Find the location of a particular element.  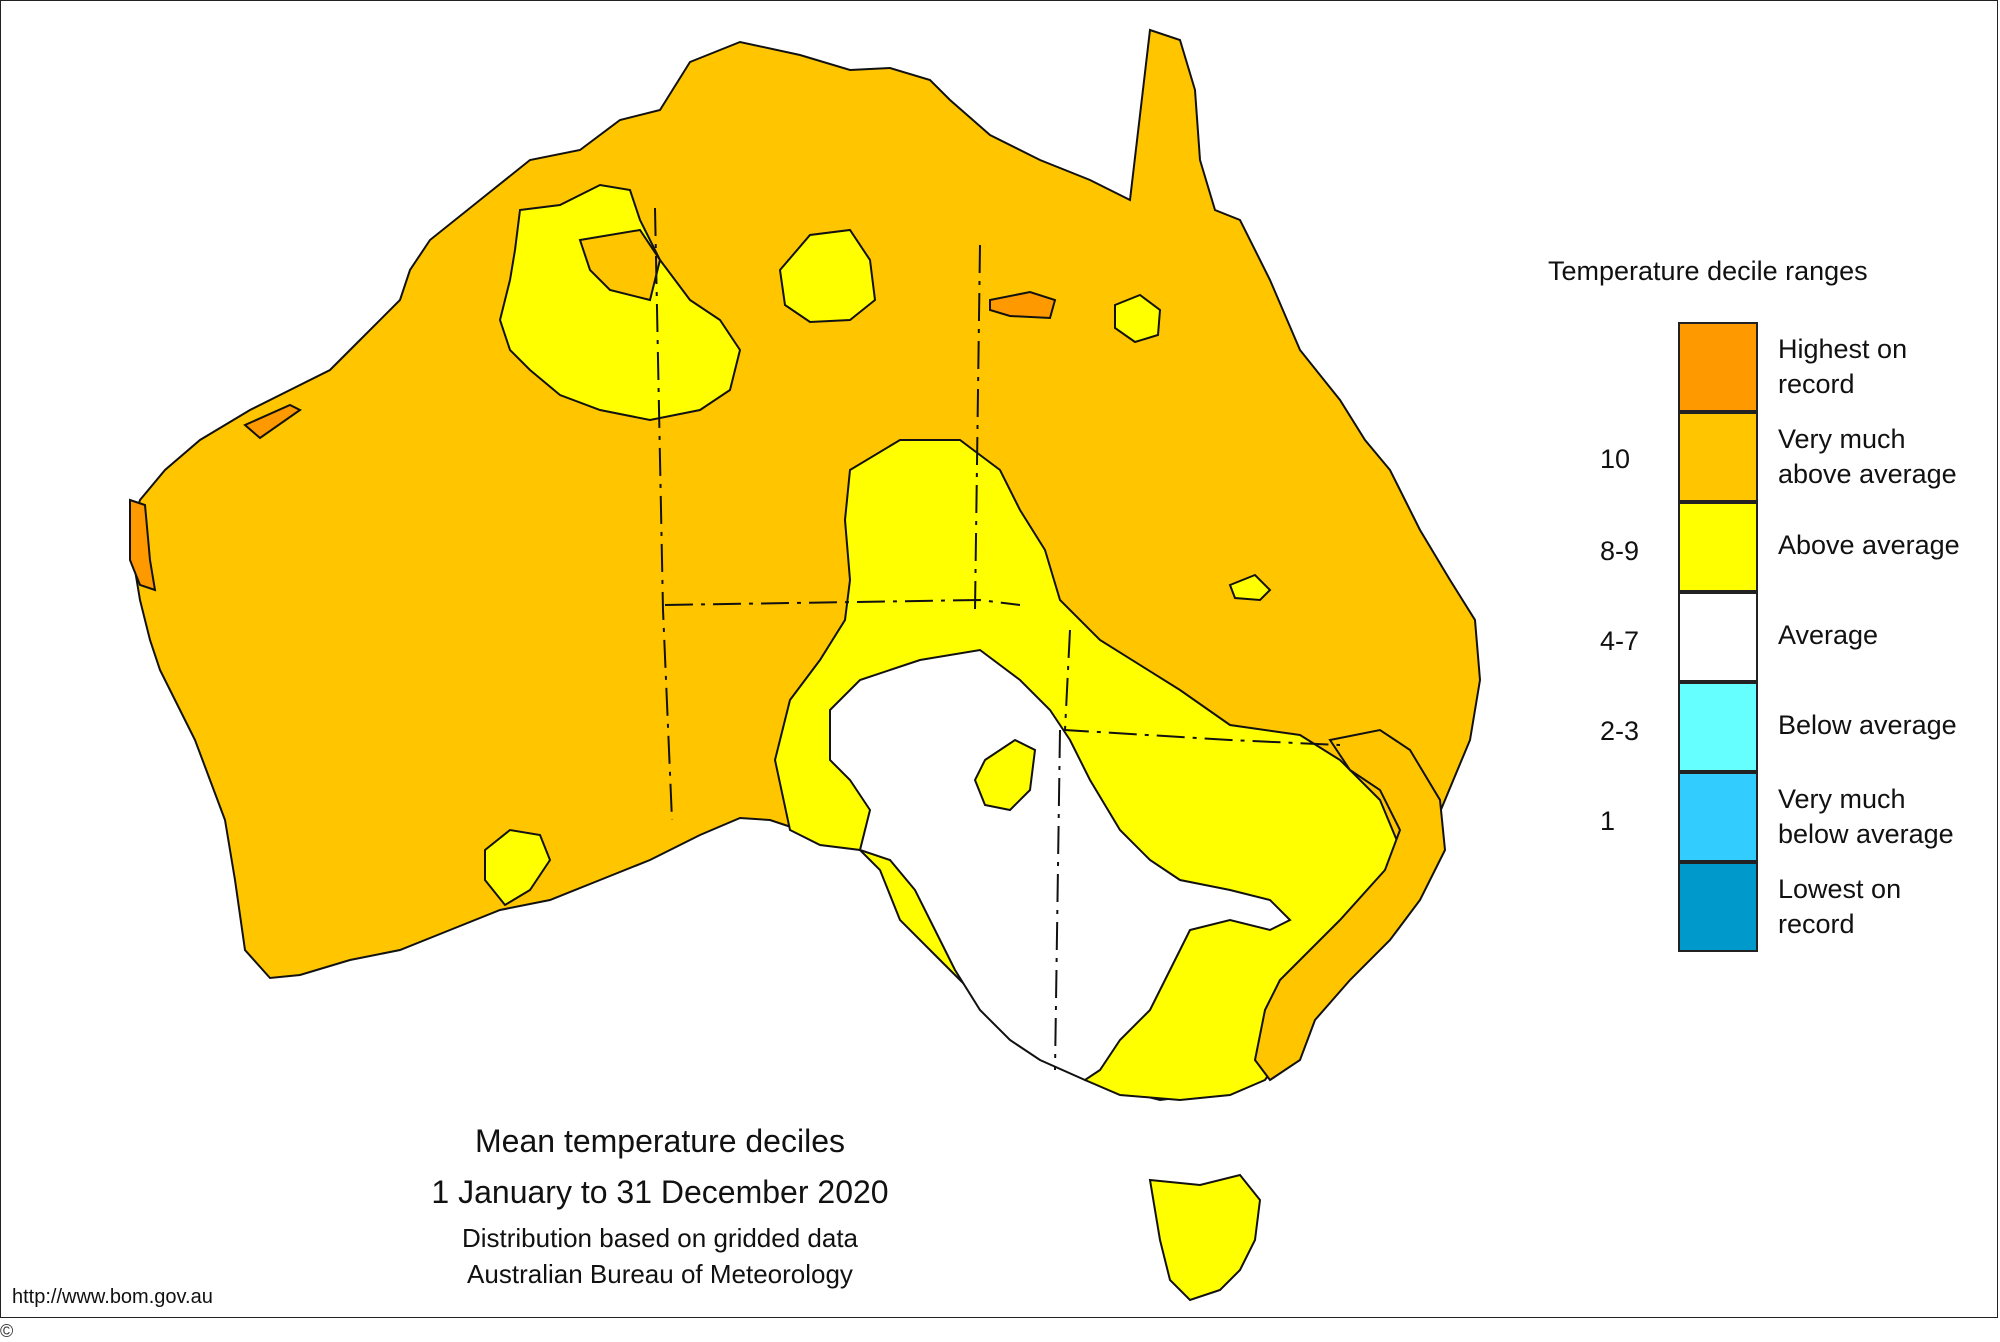

legend-item-above-average: Above average is located at coordinates (1839, 547).